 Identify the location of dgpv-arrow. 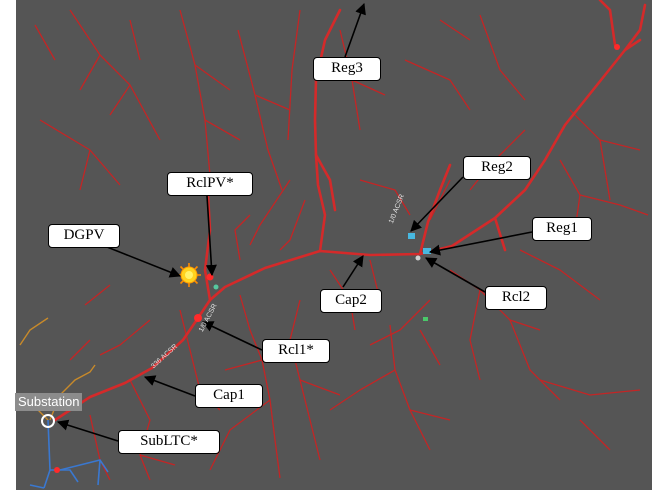
(144, 262).